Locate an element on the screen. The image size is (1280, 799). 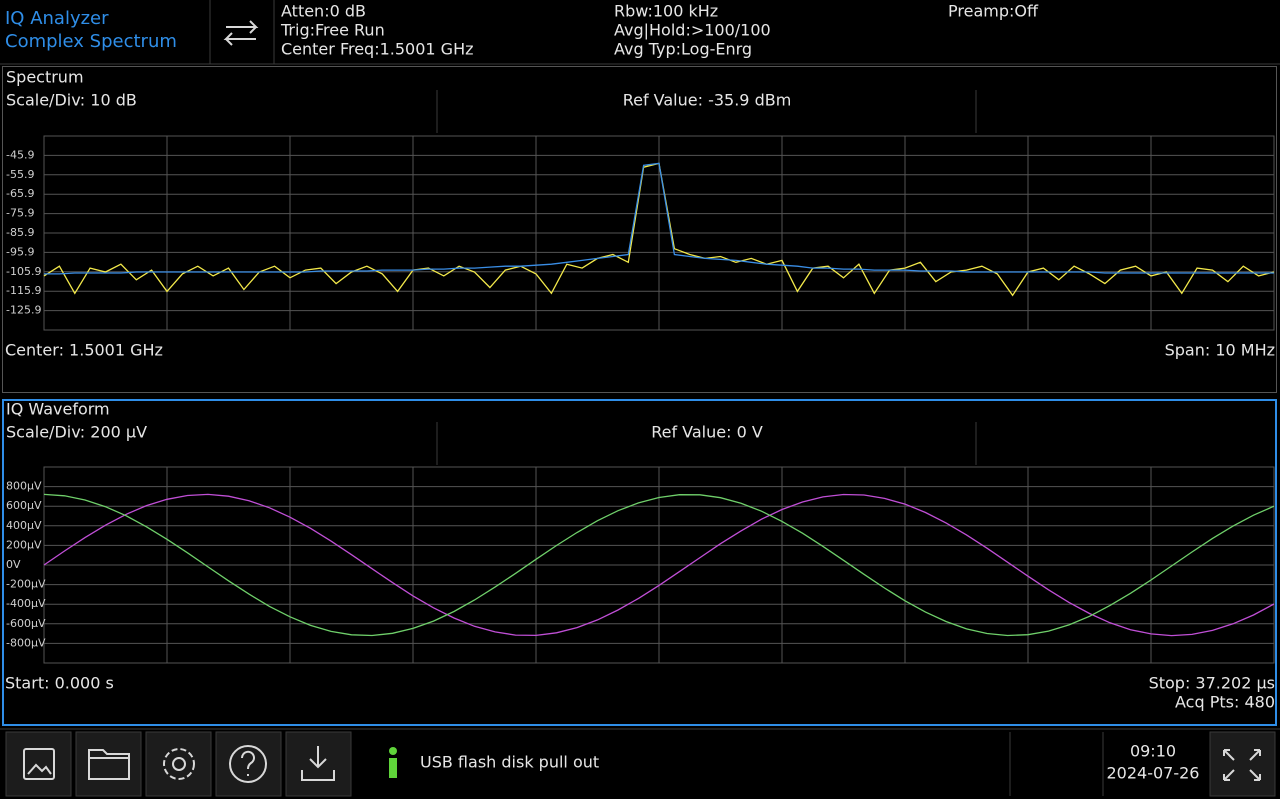
files-button is located at coordinates (108, 764).